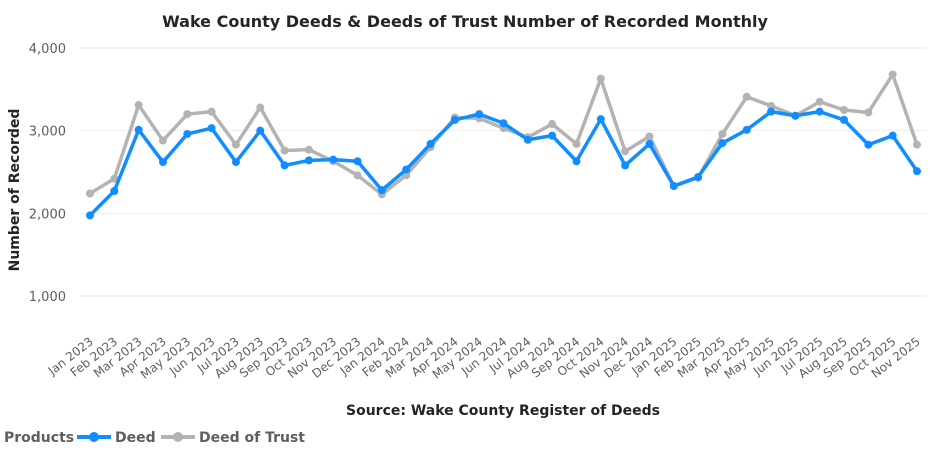  Describe the element at coordinates (39, 438) in the screenshot. I see `legend-title: Products` at that location.